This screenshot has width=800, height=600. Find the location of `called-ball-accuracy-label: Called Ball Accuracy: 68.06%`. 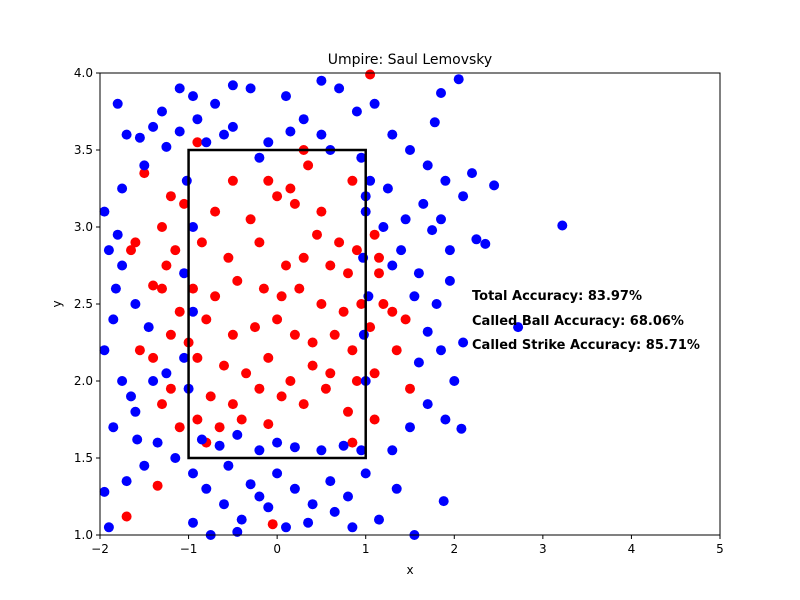

called-ball-accuracy-label: Called Ball Accuracy: 68.06% is located at coordinates (578, 321).